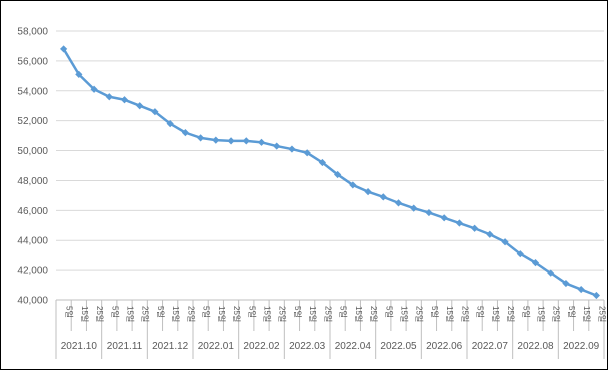 This screenshot has width=608, height=371. I want to click on x-group-label: 2021.11, so click(125, 346).